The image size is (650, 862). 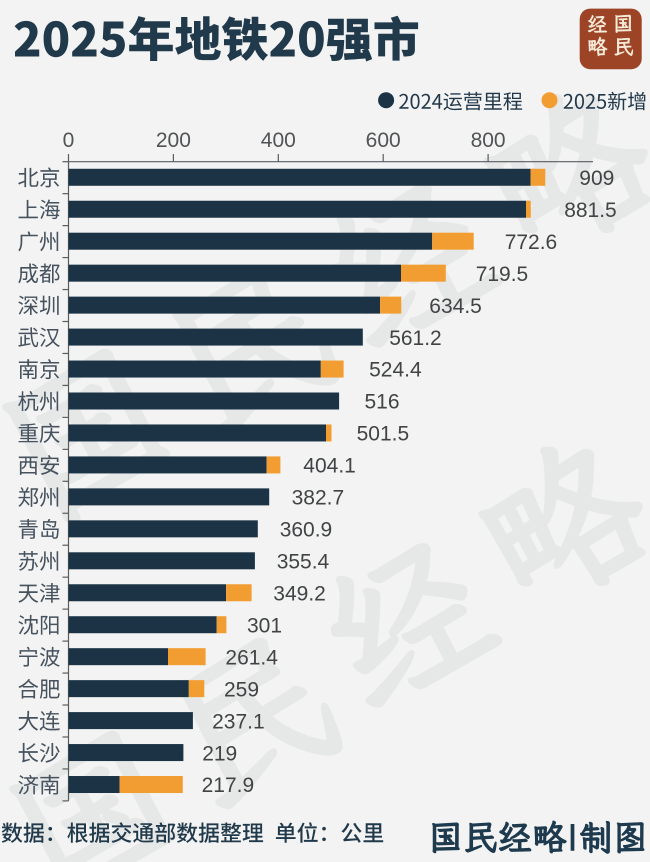 I want to click on svg-text: 237.1, so click(x=238, y=721).